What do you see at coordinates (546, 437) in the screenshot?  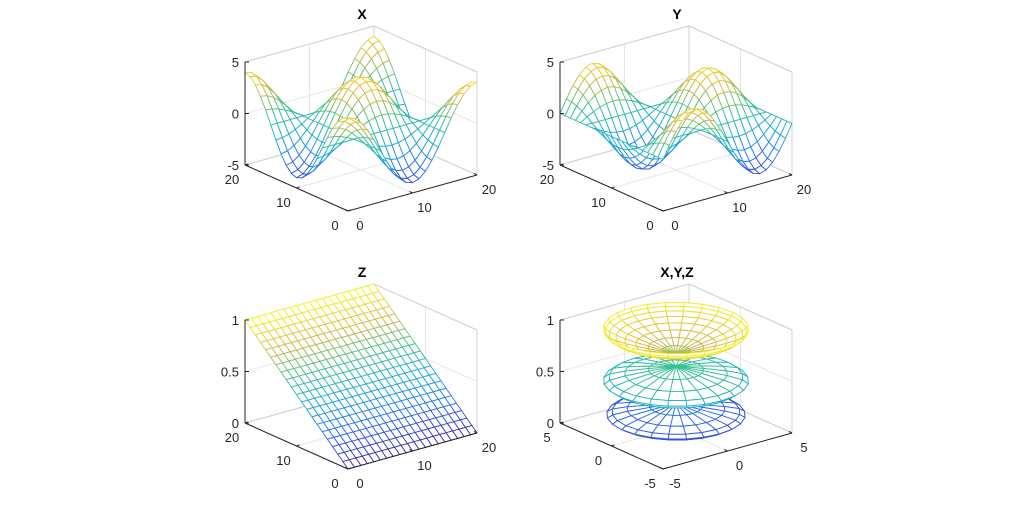 I see `y-tick-label: 5` at bounding box center [546, 437].